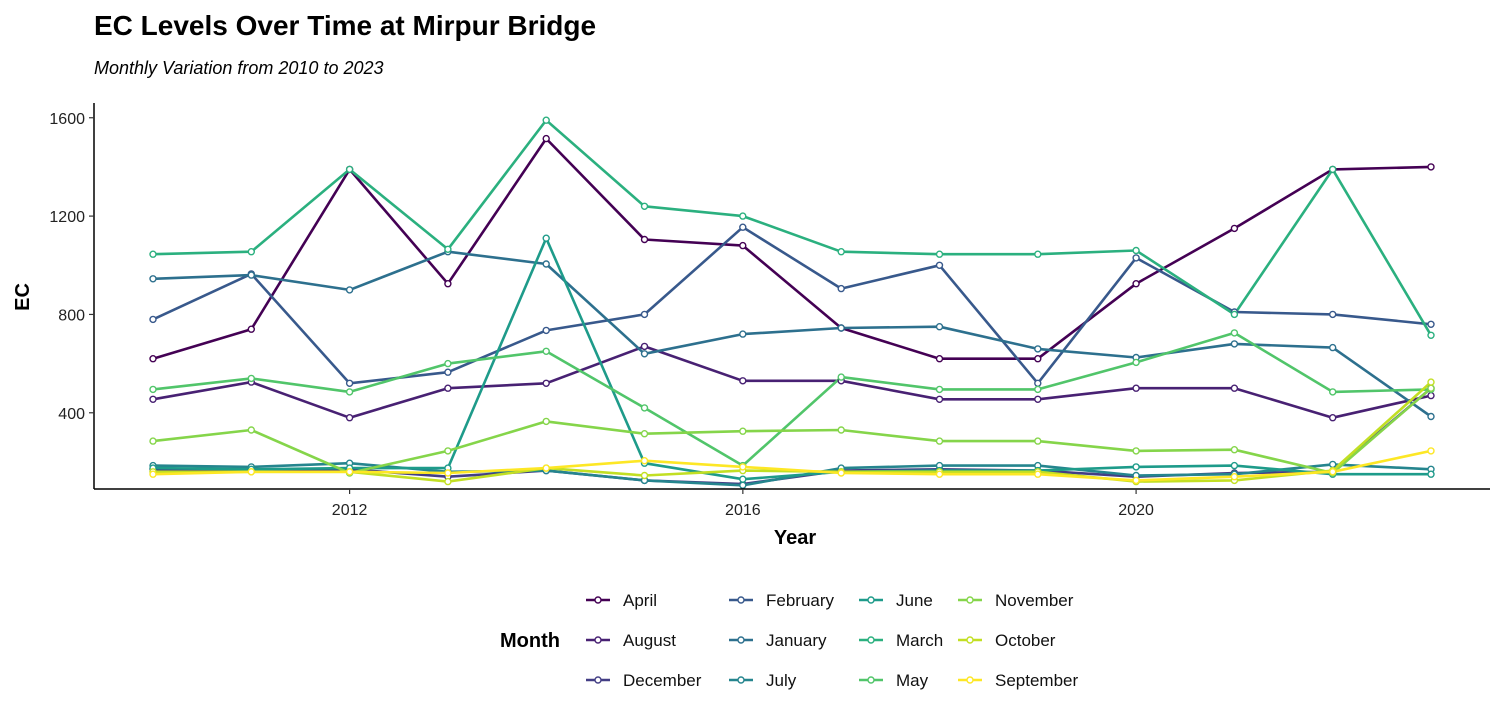  Describe the element at coordinates (1018, 680) in the screenshot. I see `legend-item-september: September` at that location.